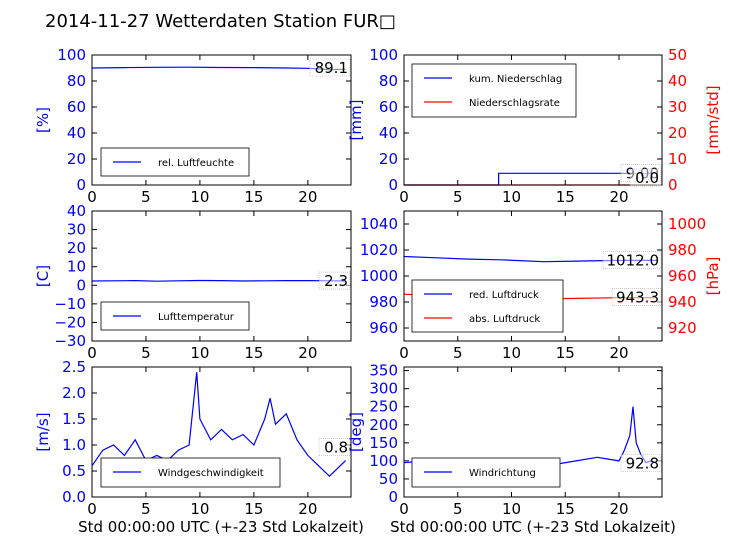 The height and width of the screenshot is (552, 736). I want to click on legend-label: Windrichtung, so click(502, 473).